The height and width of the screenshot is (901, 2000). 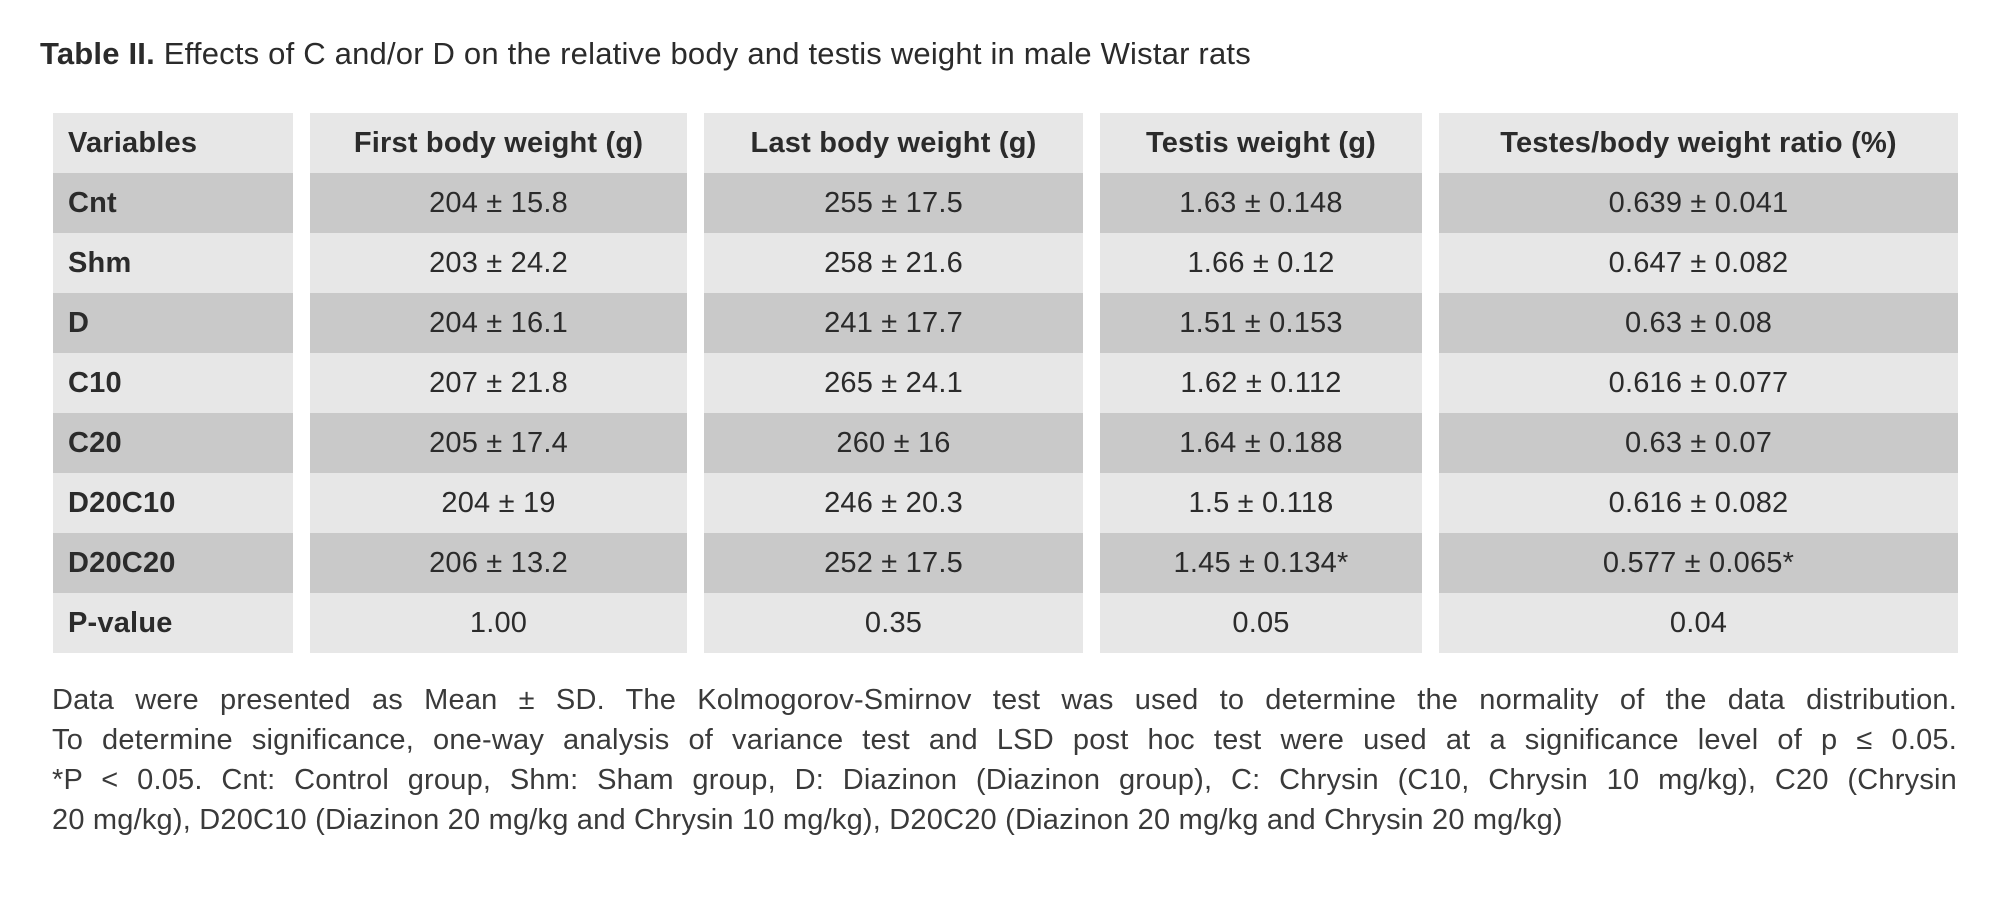 What do you see at coordinates (1698, 623) in the screenshot?
I see `cell-value: 0.04` at bounding box center [1698, 623].